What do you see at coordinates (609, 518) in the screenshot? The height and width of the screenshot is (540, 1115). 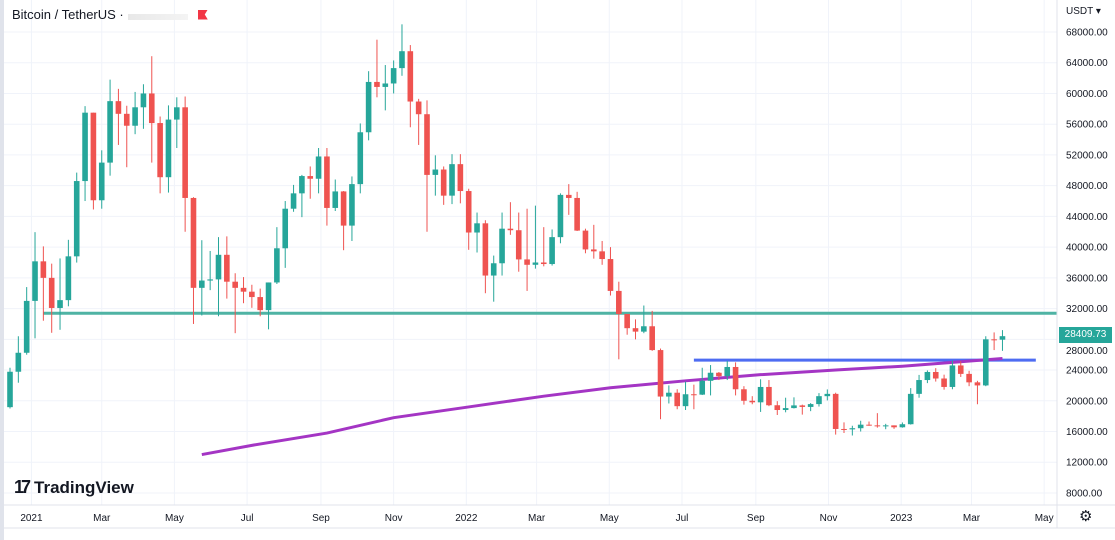 I see `x-tick-label: May` at bounding box center [609, 518].